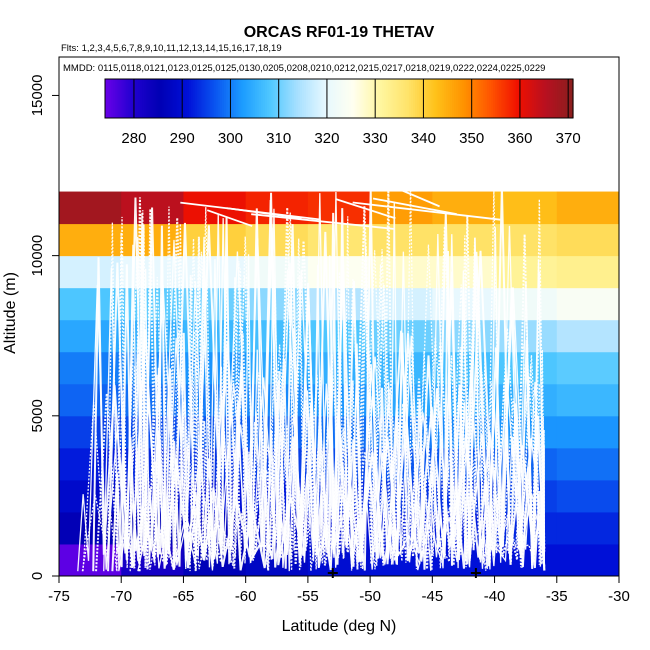 The height and width of the screenshot is (650, 650). Describe the element at coordinates (59, 596) in the screenshot. I see `x-tick-label: -75` at that location.